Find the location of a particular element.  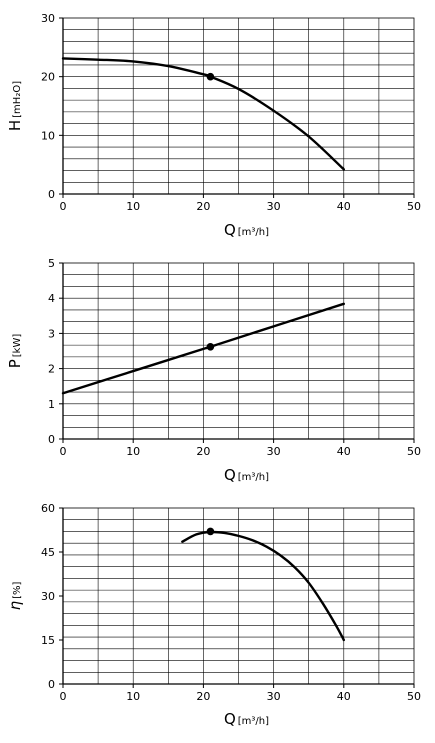

efficiency-curve is located at coordinates (263, 586).